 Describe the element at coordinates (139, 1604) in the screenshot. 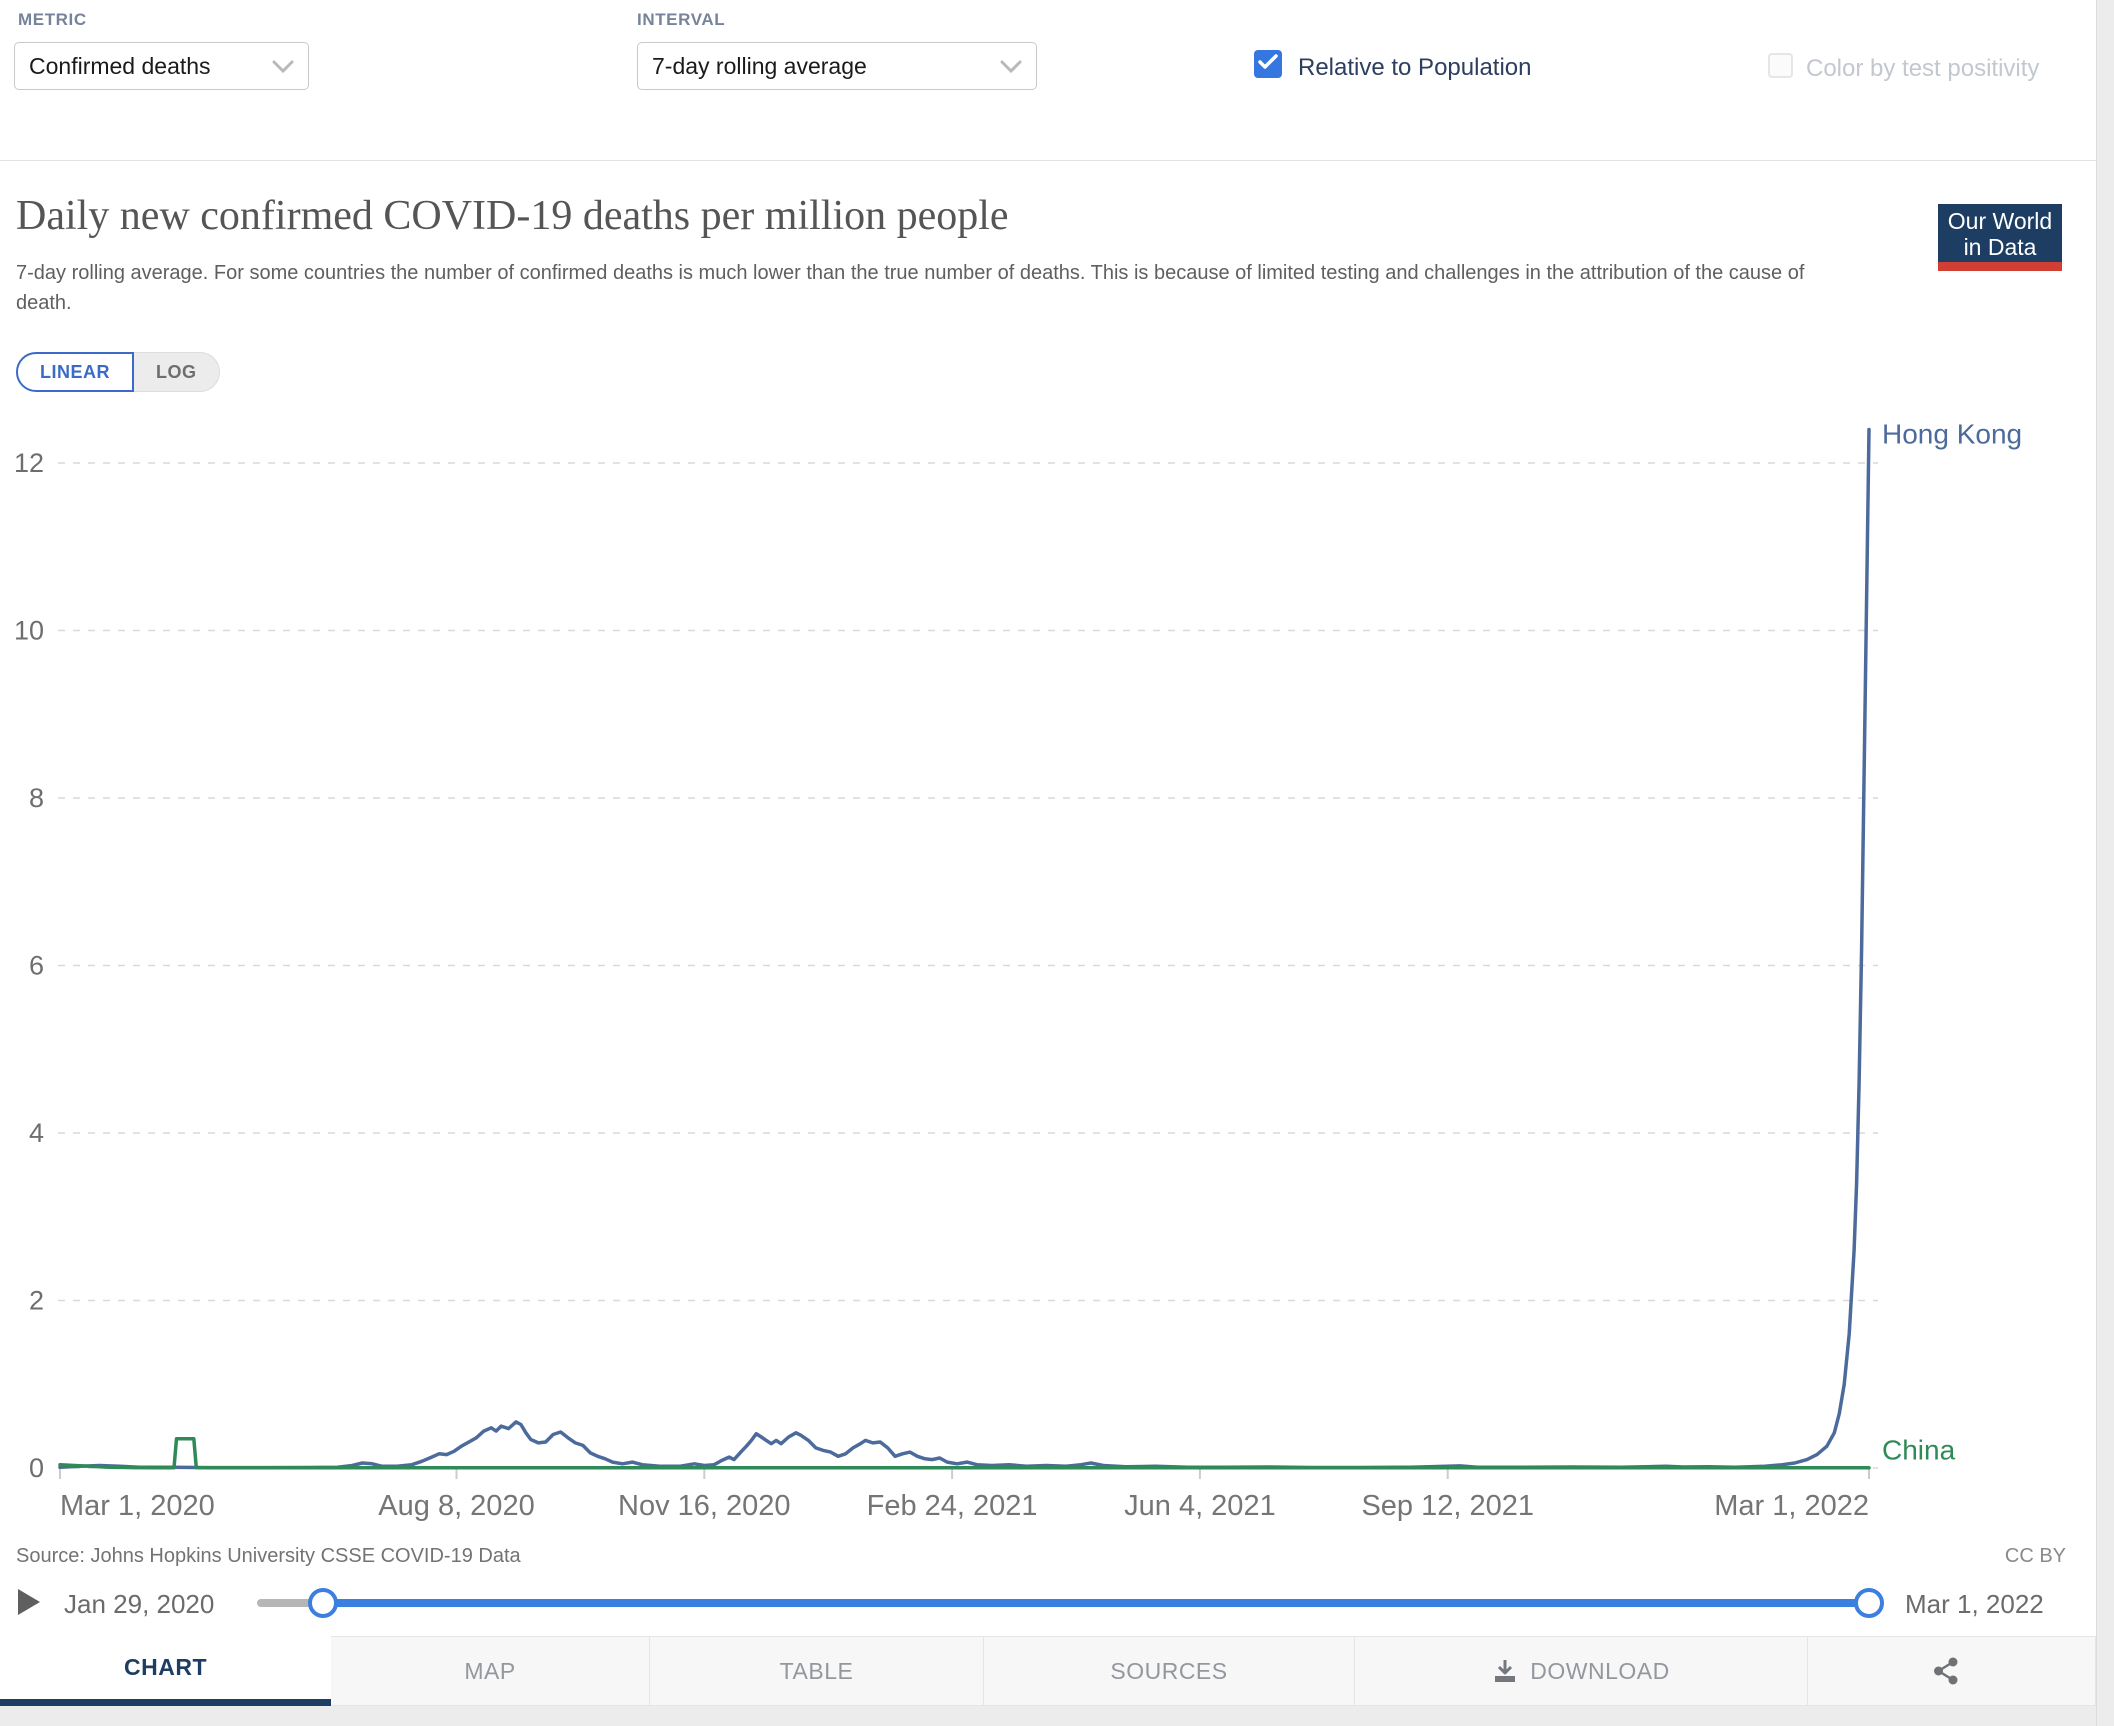

I see `timeline-start-date: Jan 29, 2020` at that location.